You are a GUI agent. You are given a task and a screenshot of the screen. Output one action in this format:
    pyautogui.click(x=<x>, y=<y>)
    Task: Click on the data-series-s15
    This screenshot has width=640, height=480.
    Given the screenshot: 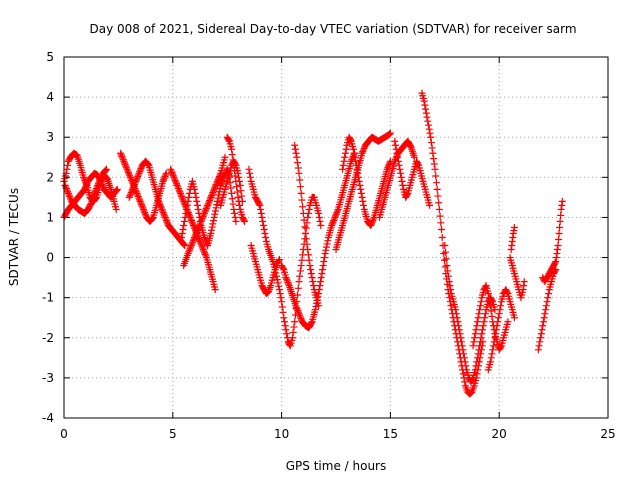 What is the action you would take?
    pyautogui.click(x=363, y=191)
    